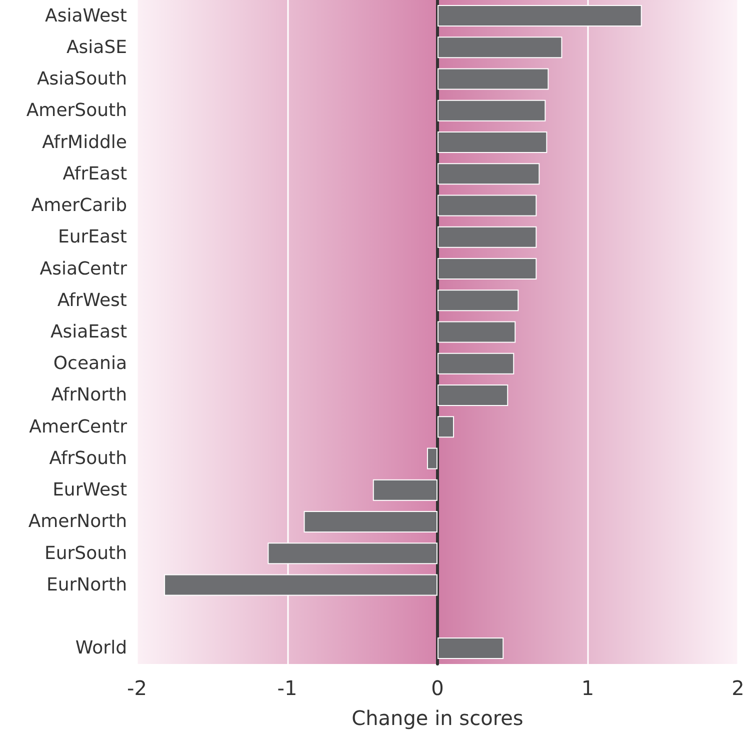  What do you see at coordinates (90, 363) in the screenshot?
I see `y-tick-label: Oceania` at bounding box center [90, 363].